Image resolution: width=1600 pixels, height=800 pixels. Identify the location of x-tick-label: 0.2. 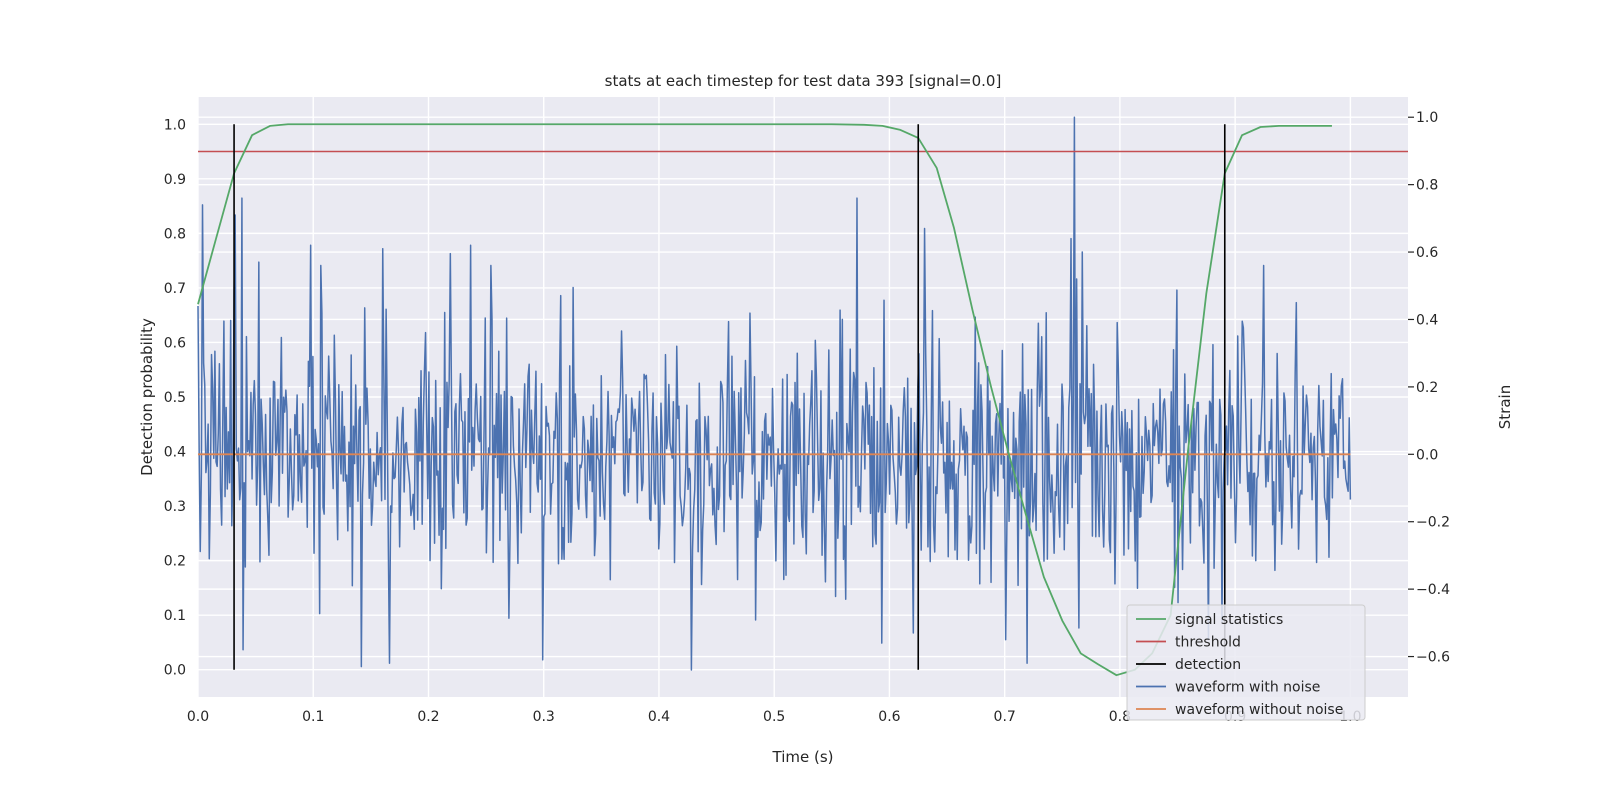
(428, 717).